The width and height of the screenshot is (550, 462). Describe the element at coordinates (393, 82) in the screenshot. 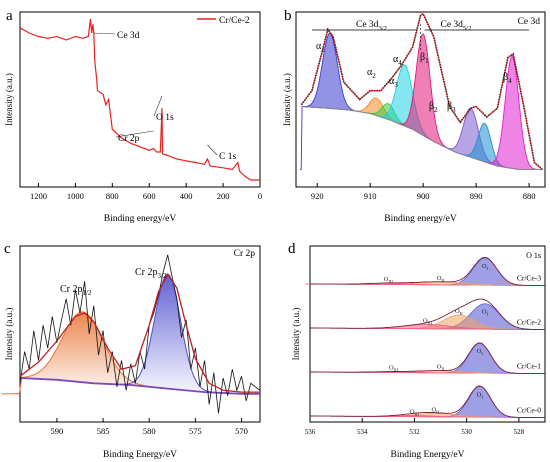

I see `panel-b-peak-label: α3` at that location.